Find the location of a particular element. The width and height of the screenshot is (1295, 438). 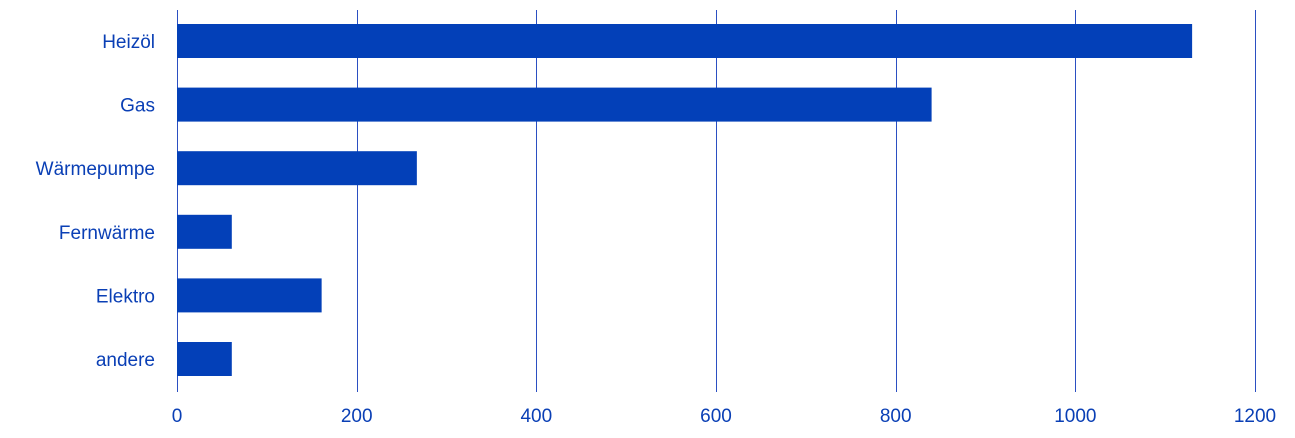

x-tick-label: 400 is located at coordinates (536, 416).